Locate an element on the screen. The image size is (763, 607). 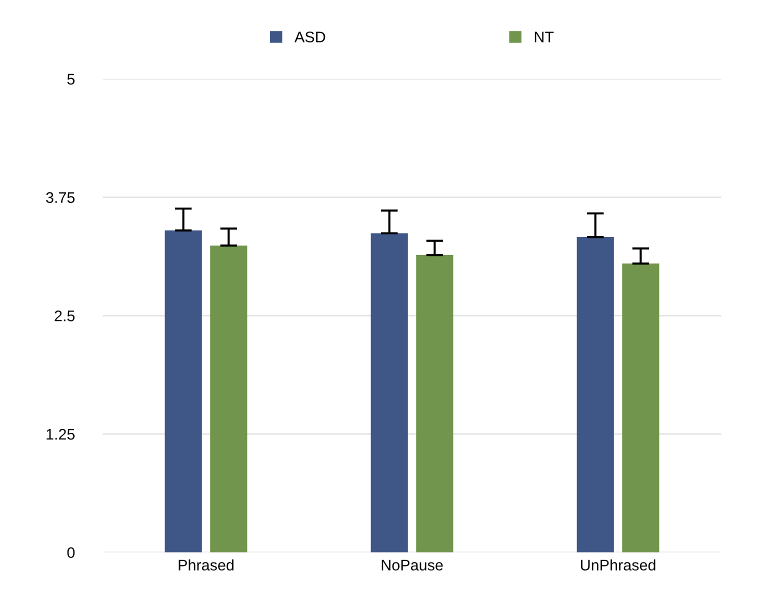
y-tick-label: 1.25 is located at coordinates (60, 434).